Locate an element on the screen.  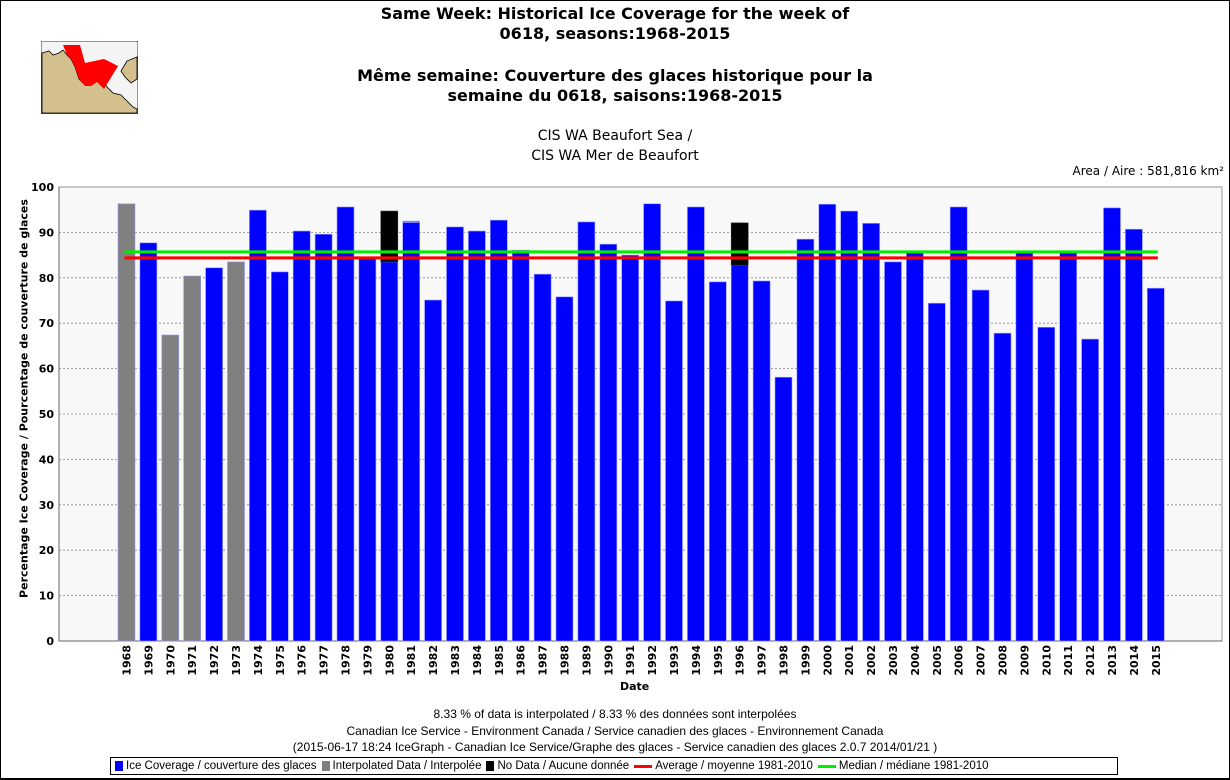
x-tick-label: 1999 is located at coordinates (805, 660).